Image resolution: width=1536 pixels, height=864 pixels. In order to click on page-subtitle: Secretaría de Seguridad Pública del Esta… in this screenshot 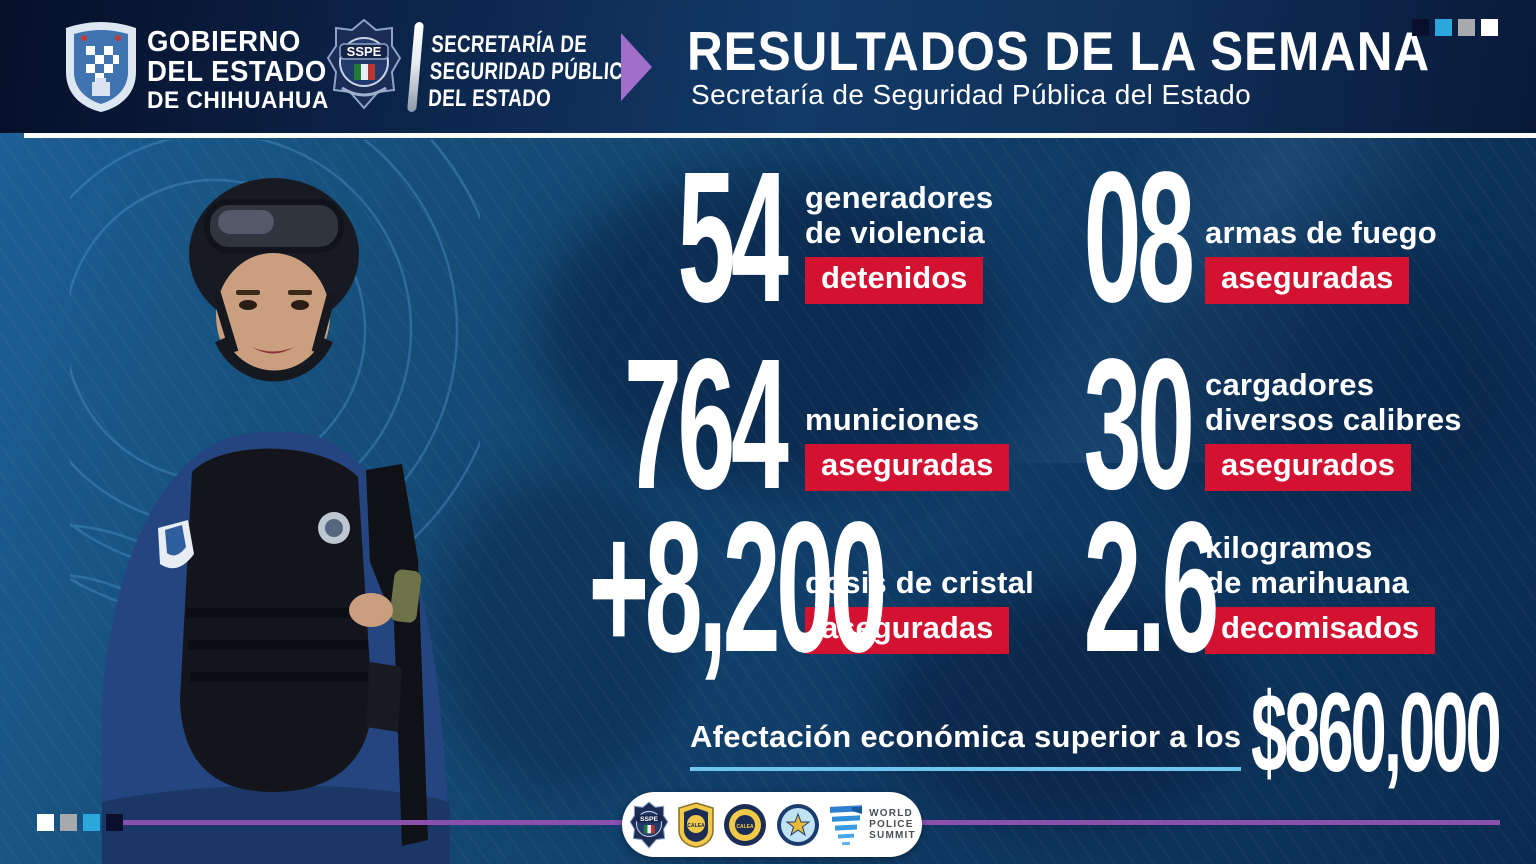, I will do `click(971, 94)`.